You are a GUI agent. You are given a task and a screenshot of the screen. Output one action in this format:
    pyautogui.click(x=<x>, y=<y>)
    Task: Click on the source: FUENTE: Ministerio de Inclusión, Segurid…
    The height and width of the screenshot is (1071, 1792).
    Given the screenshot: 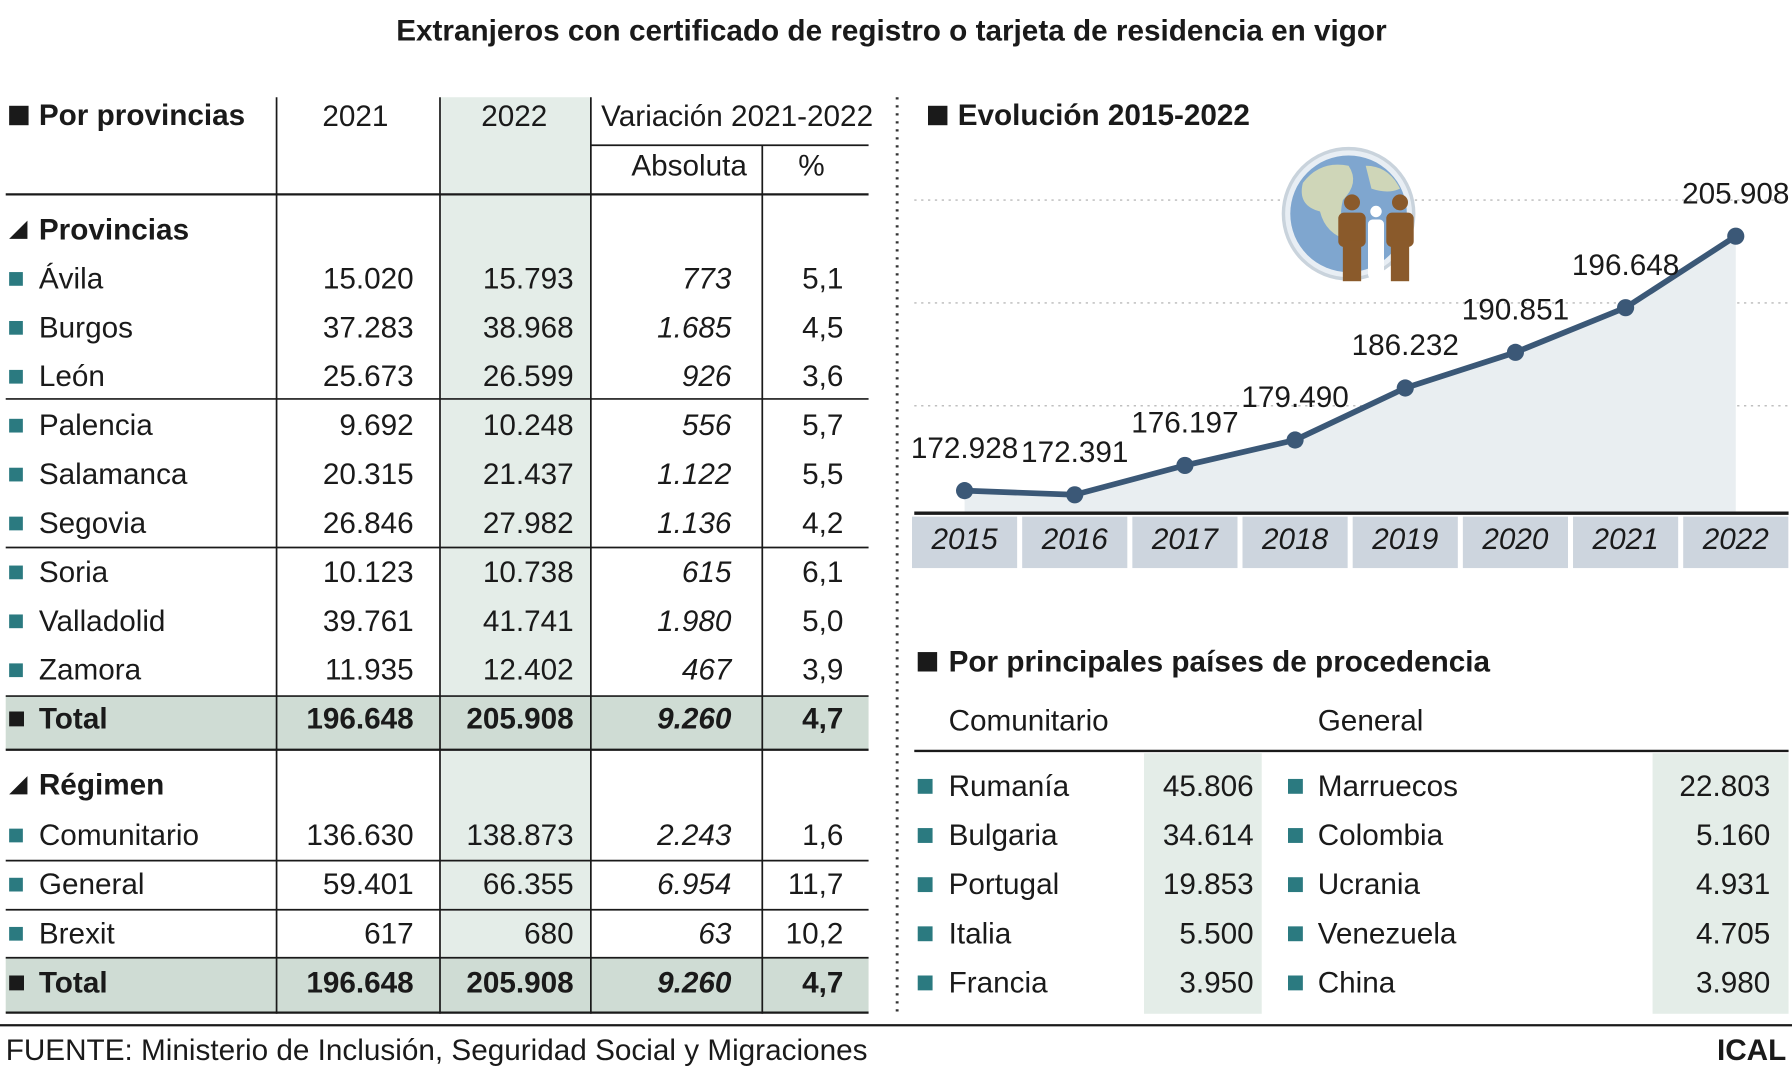 What is the action you would take?
    pyautogui.click(x=437, y=1050)
    